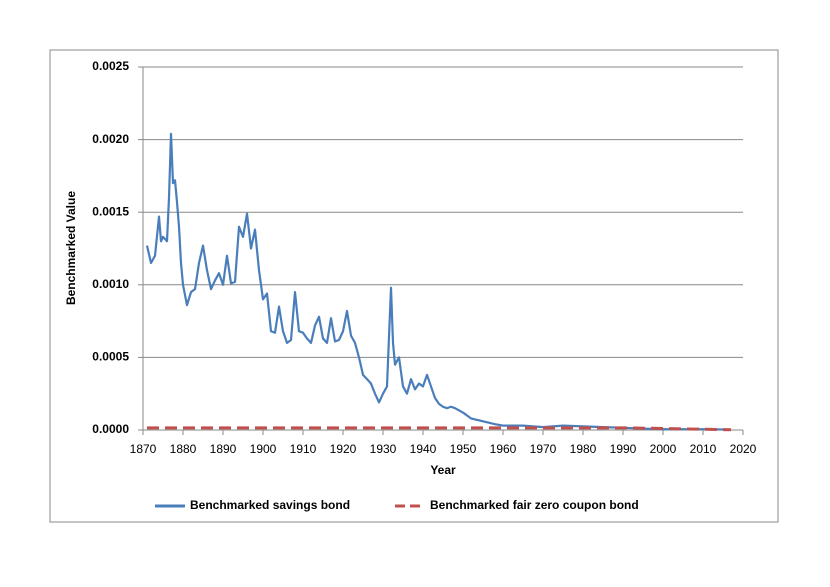 The image size is (830, 587). I want to click on y-tick-label: 0.0010, so click(110, 284).